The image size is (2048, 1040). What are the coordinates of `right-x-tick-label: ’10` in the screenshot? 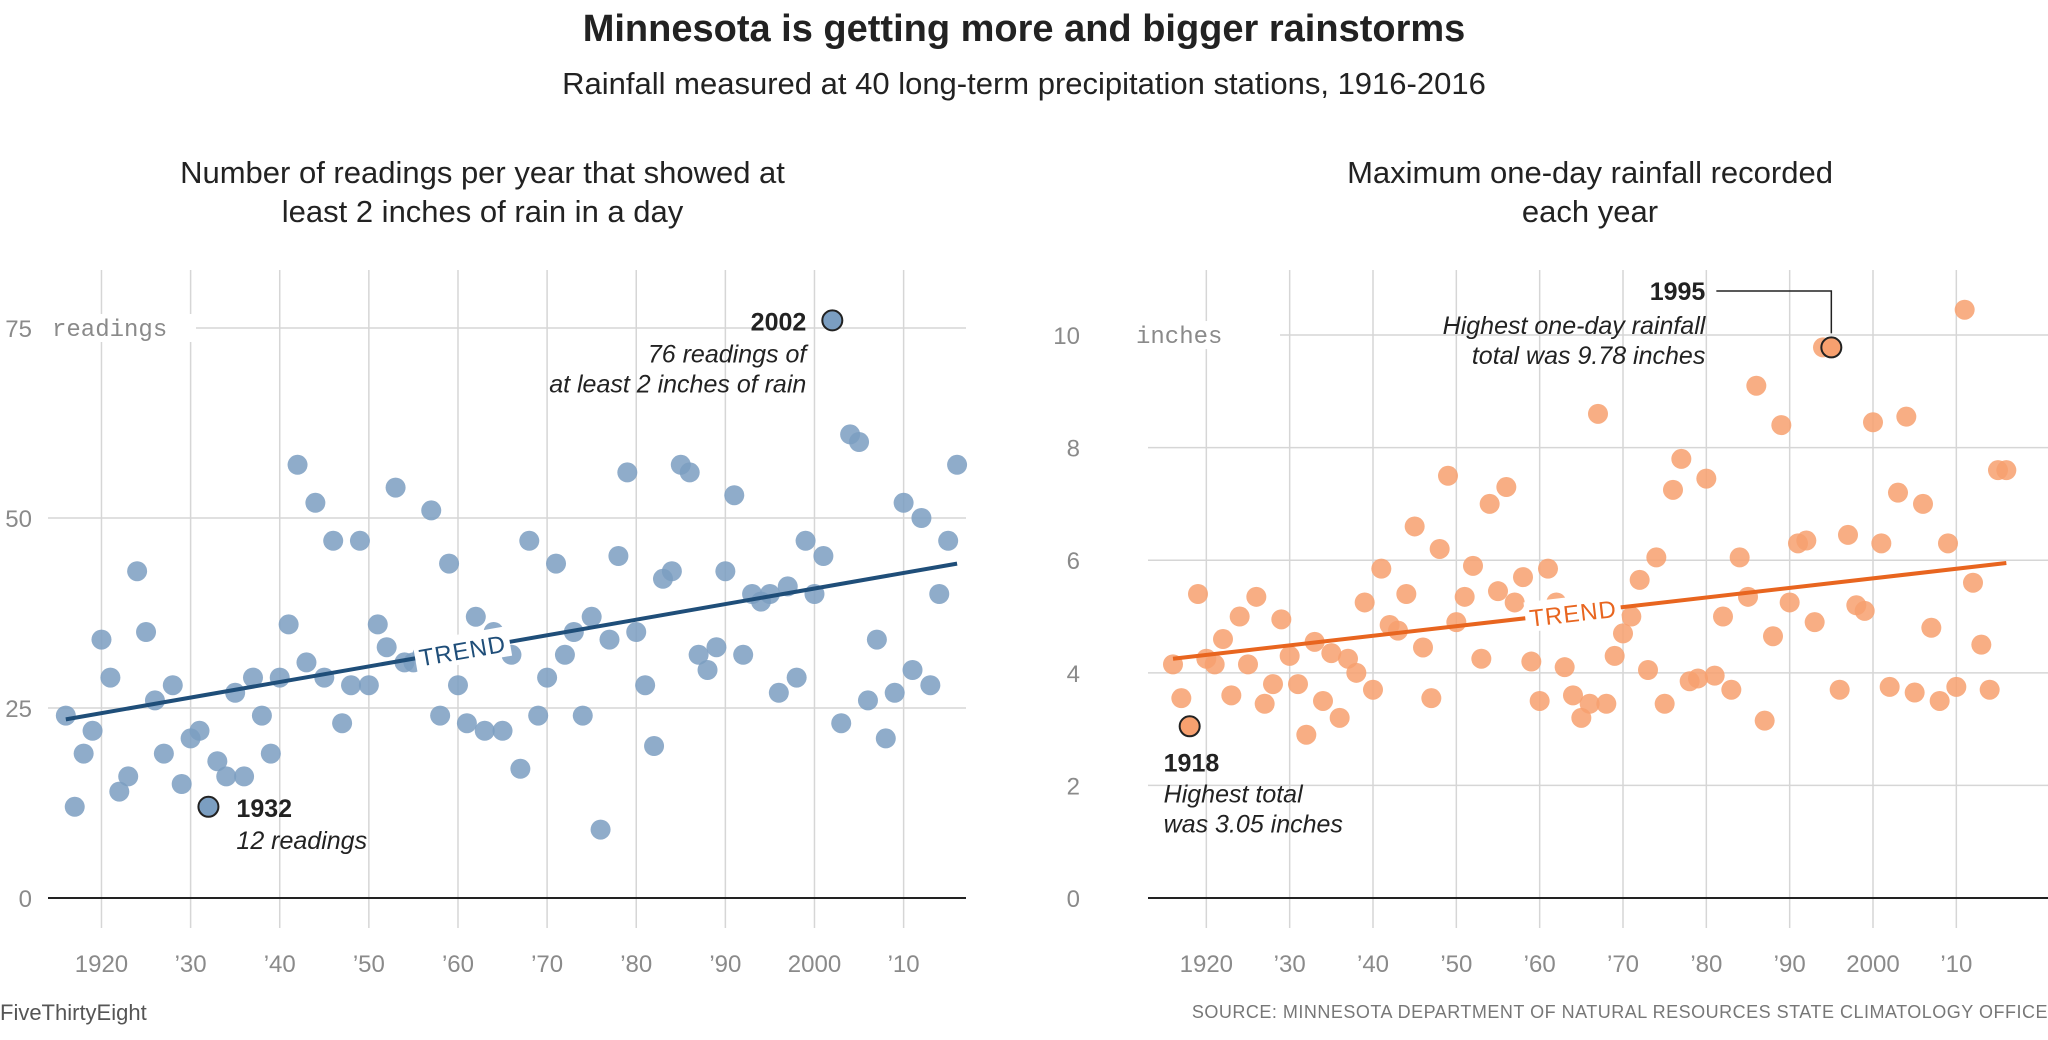 It's located at (1956, 964).